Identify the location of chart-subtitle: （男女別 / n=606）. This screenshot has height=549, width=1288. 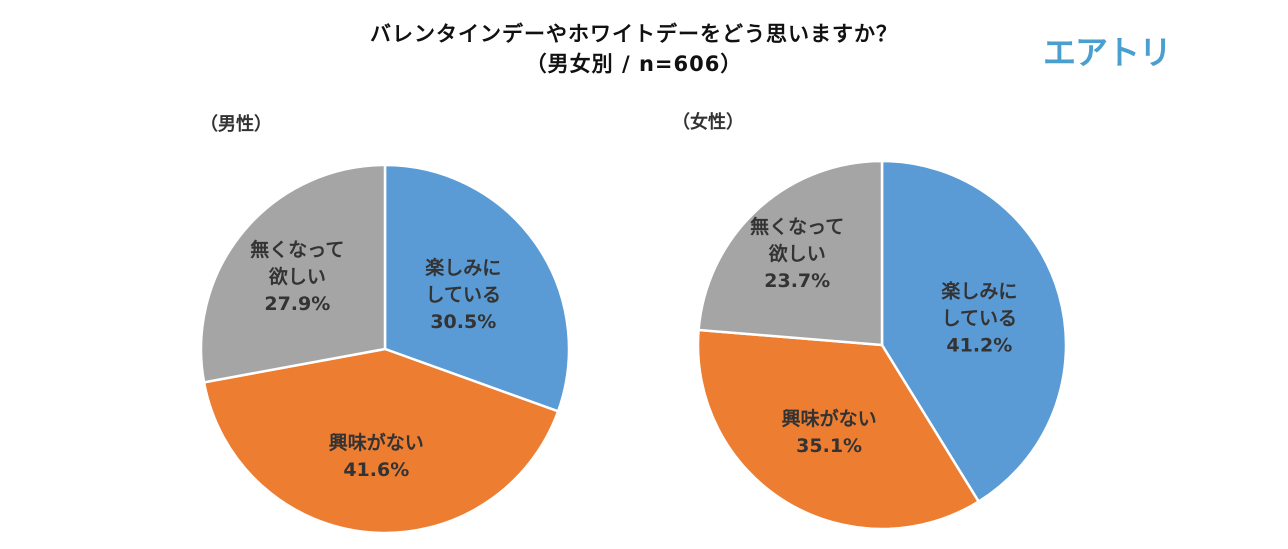
(634, 64).